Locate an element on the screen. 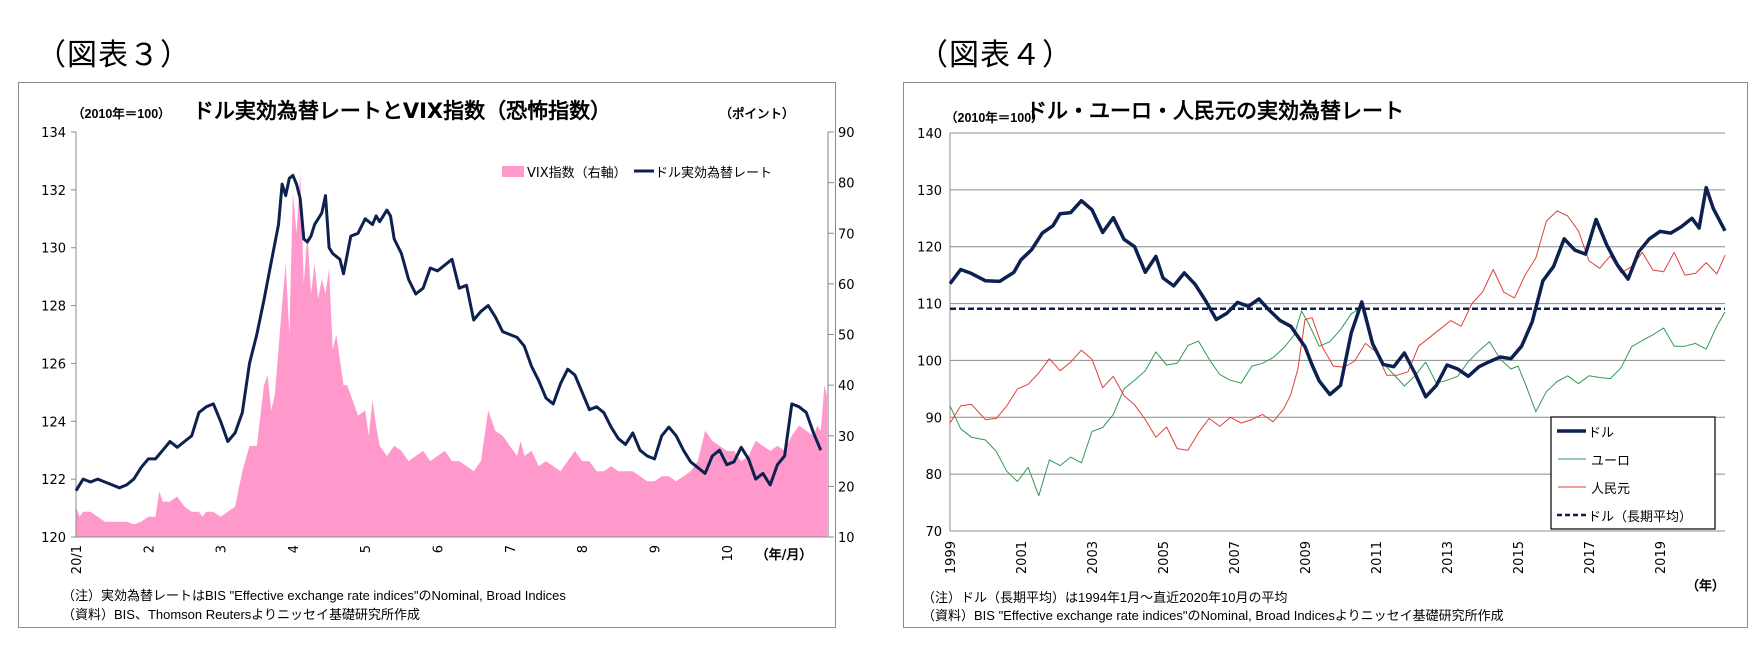 The image size is (1759, 658). chart3-legend-vix-swatch is located at coordinates (513, 171).